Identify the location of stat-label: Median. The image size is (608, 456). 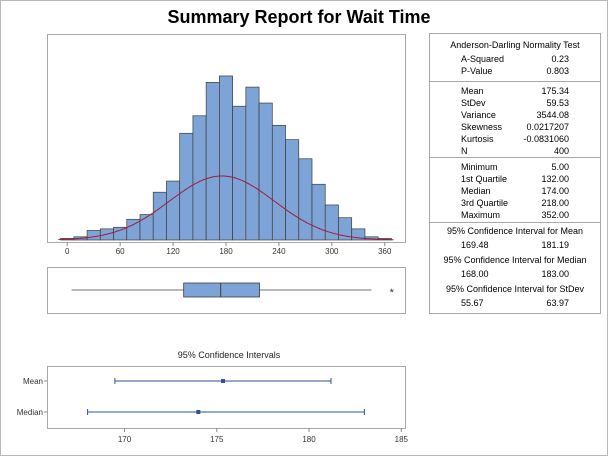
(476, 191).